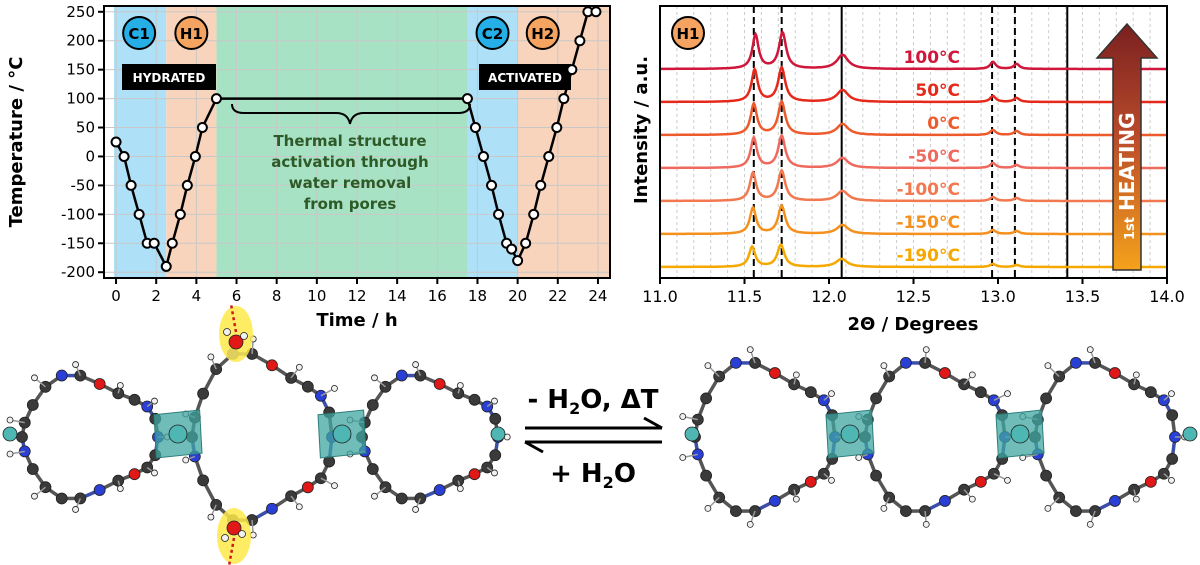  I want to click on water-highlight, so click(236, 334).